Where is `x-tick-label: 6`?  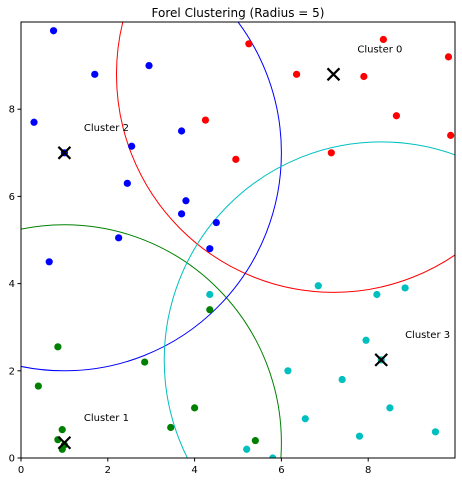
x-tick-label: 6 is located at coordinates (281, 470).